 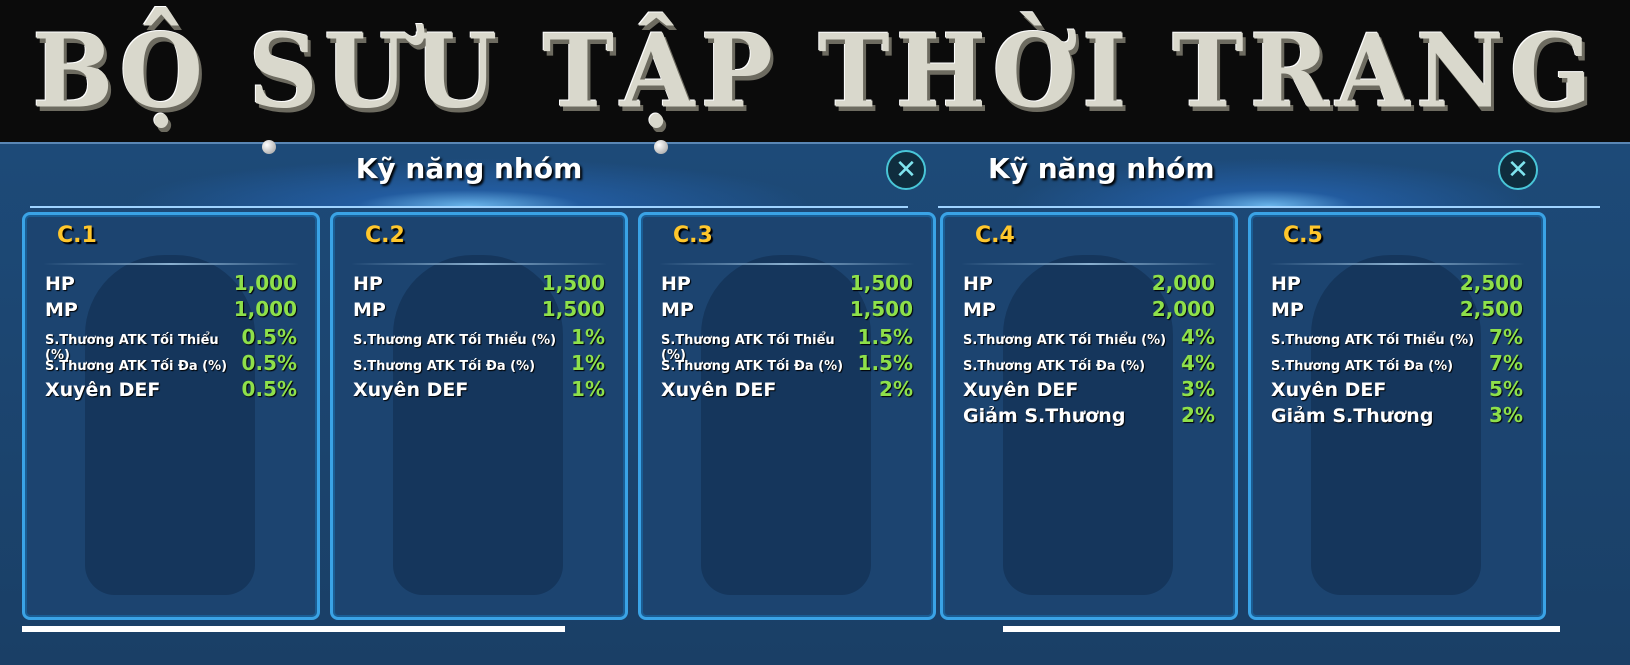 I want to click on stat-row: S.Thương ATK Tối Thiểu (%) 4%, so click(x=1089, y=337).